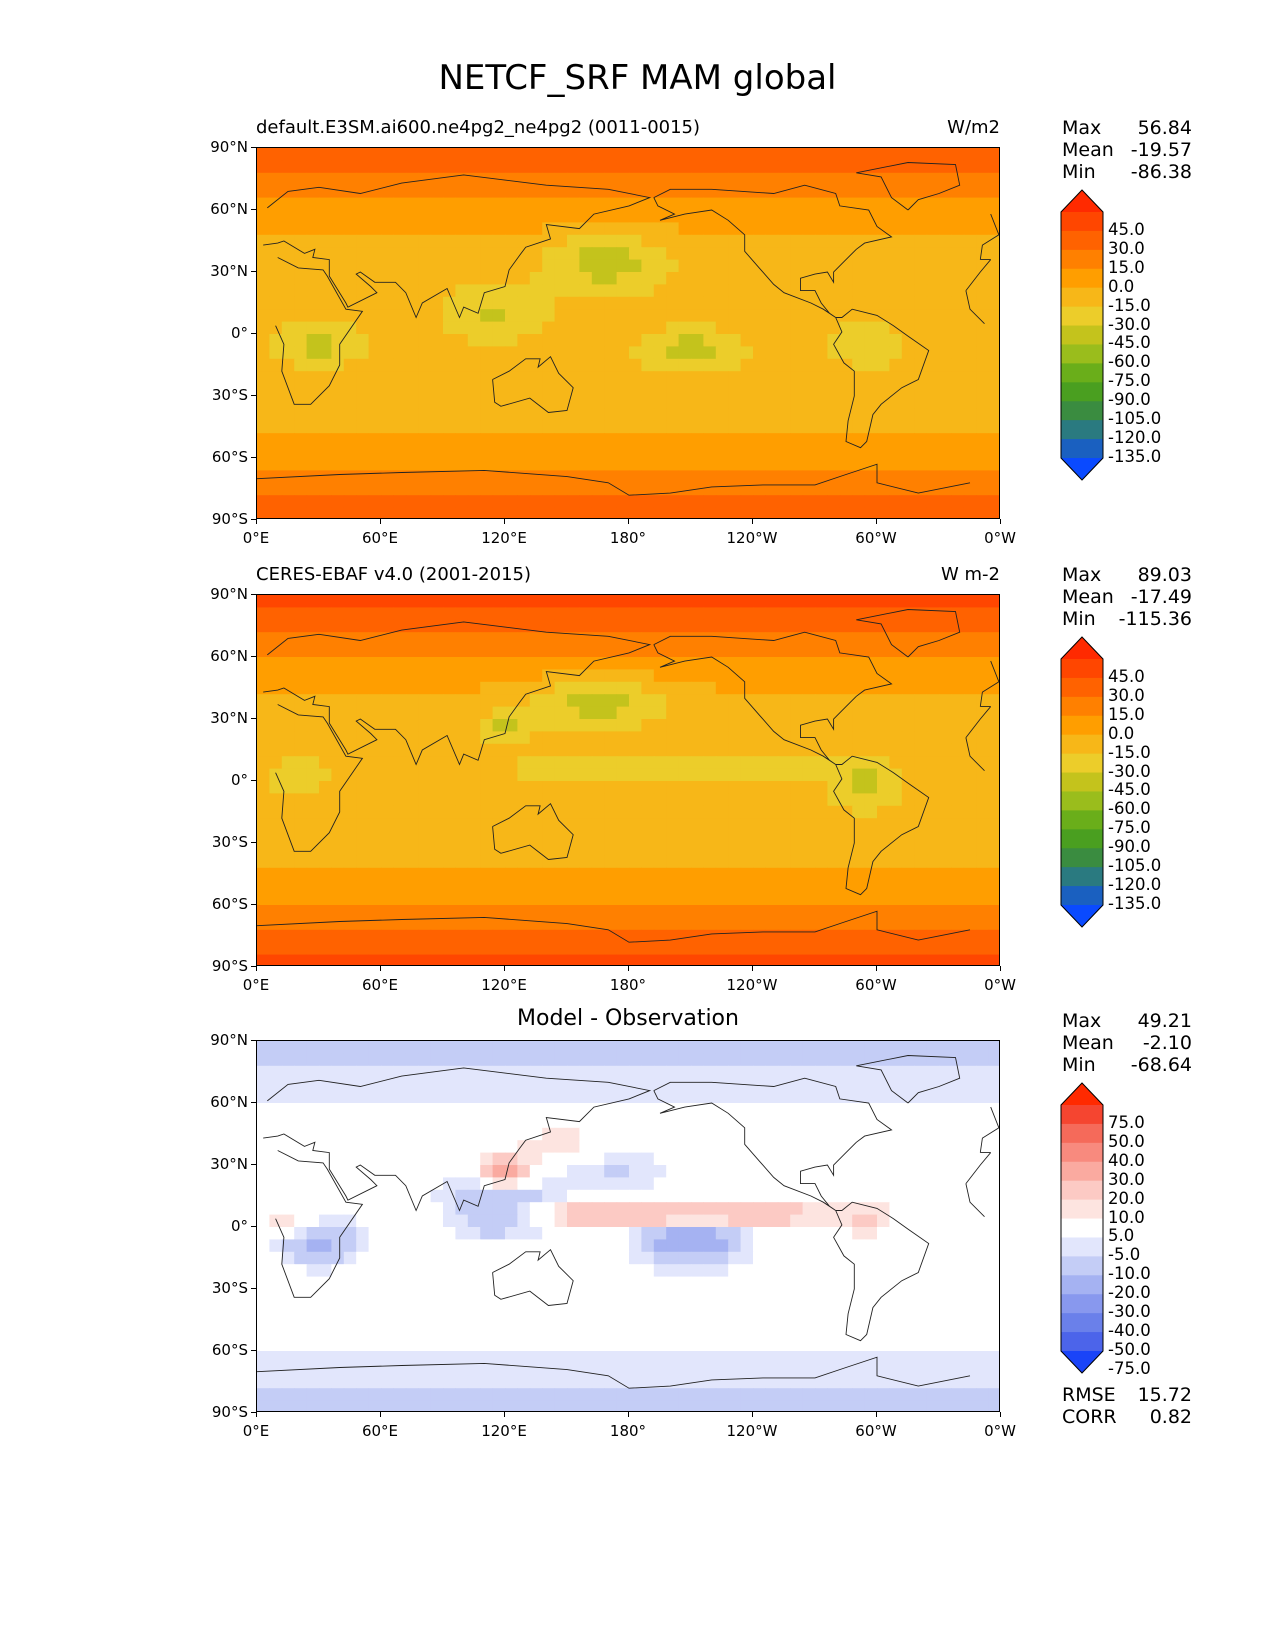  I want to click on stat-row: Max 89.03, so click(1127, 575).